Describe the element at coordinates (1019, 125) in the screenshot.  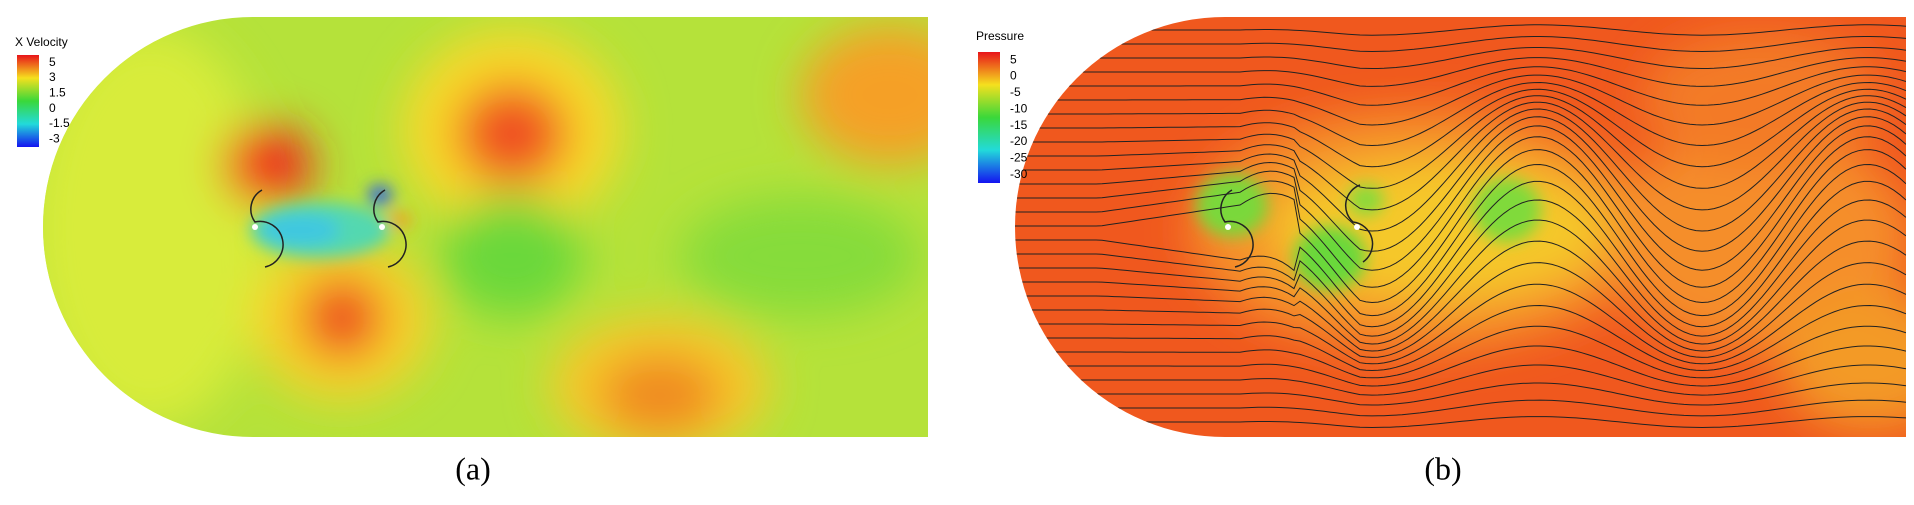
I see `legend-label: -15` at that location.